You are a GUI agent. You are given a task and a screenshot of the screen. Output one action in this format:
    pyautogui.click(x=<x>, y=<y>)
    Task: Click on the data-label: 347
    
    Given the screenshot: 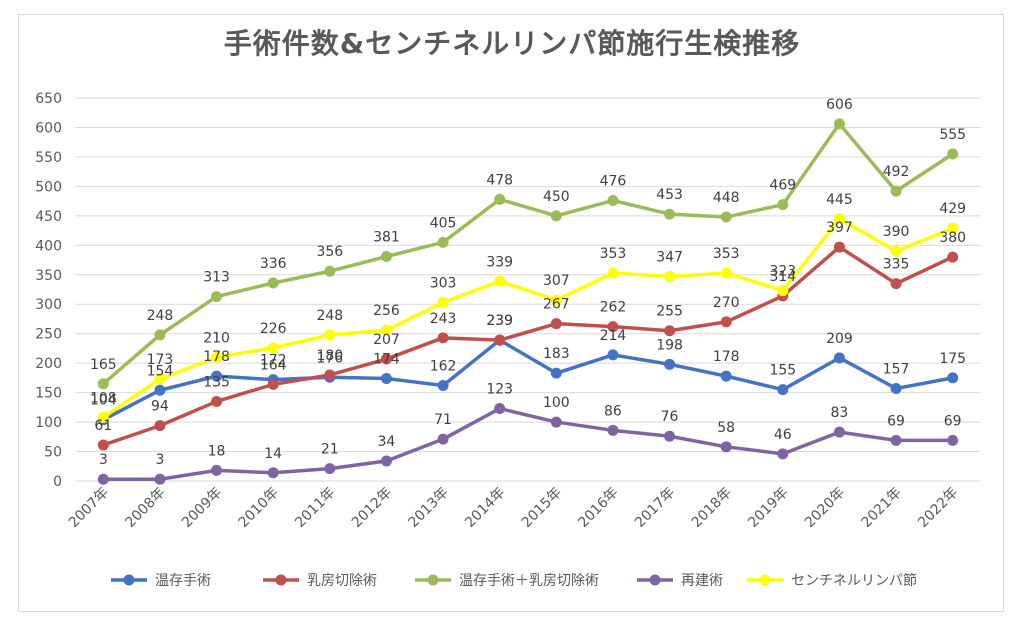 What is the action you would take?
    pyautogui.click(x=669, y=258)
    